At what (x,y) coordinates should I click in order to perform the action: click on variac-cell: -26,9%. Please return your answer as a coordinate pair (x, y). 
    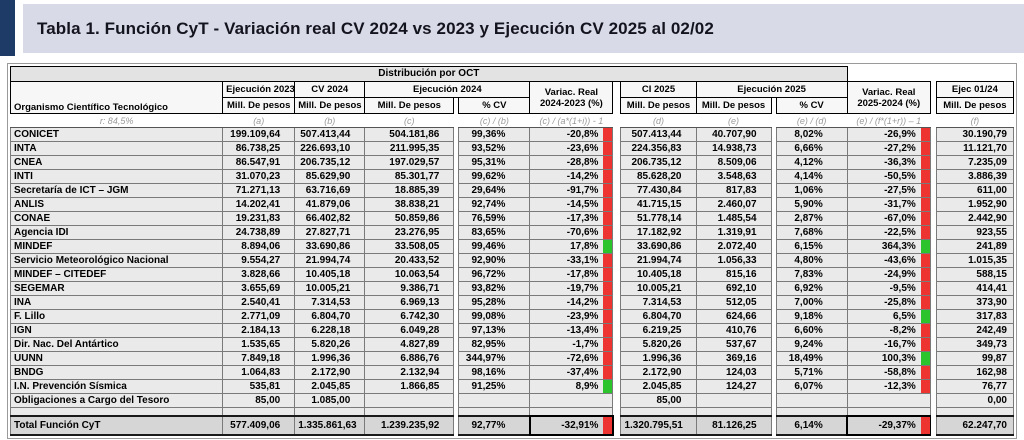
    Looking at the image, I should click on (888, 134).